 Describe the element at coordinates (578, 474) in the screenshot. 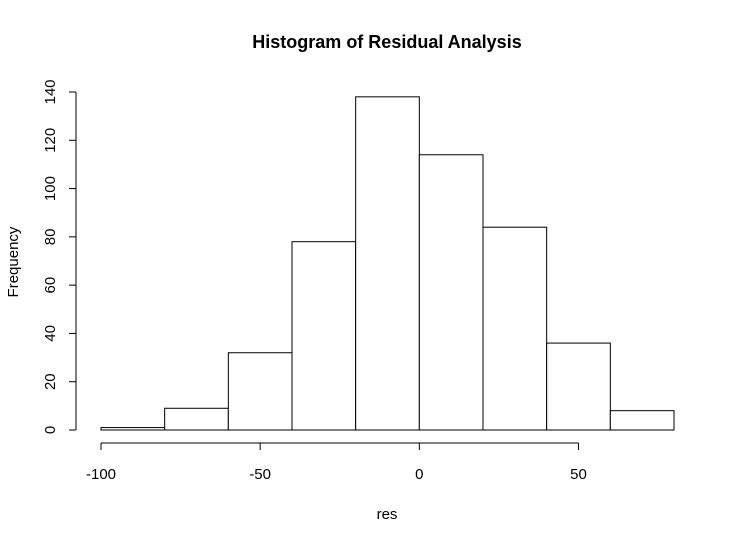

I see `x-axis-tick-label: 50` at that location.